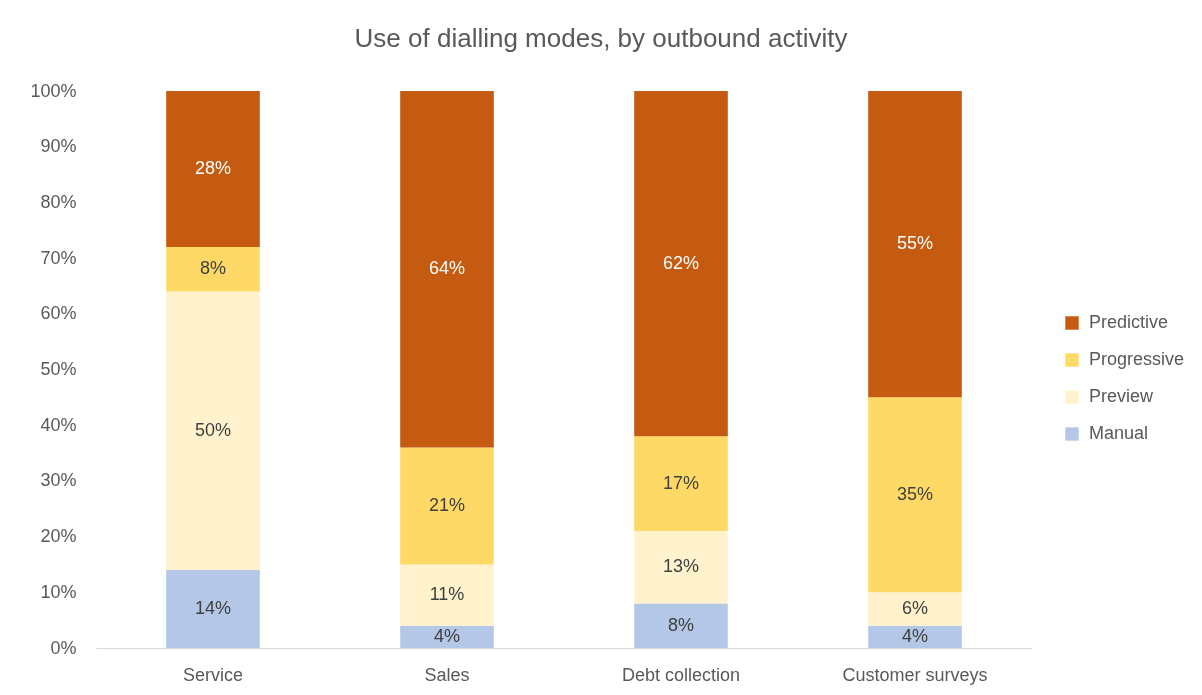 This screenshot has width=1202, height=695. I want to click on data-label: 11%, so click(447, 594).